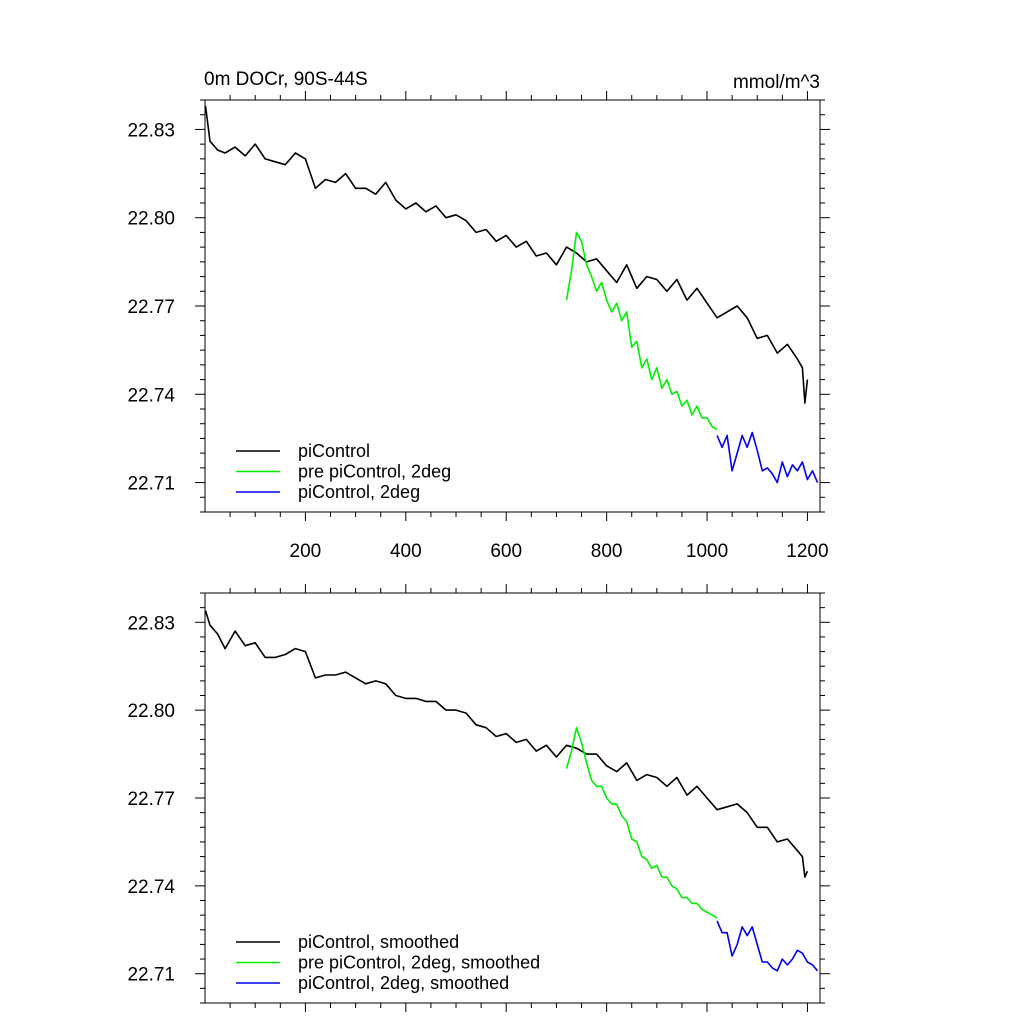 This screenshot has height=1024, width=1024. I want to click on legend-label-0: piControl, smoothed, so click(378, 942).